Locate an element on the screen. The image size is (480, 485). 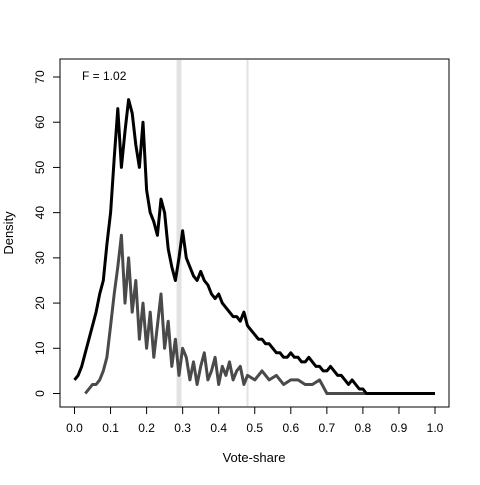
x-tick-label: 0.6 is located at coordinates (290, 428).